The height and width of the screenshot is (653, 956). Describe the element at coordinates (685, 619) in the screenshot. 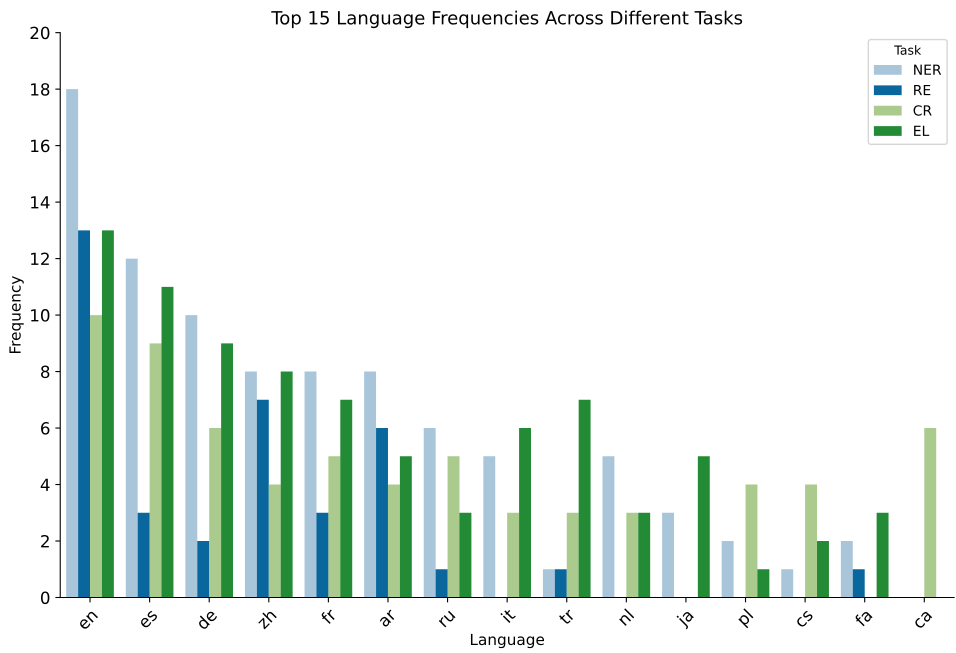

I see `x-tick-label: ja` at that location.